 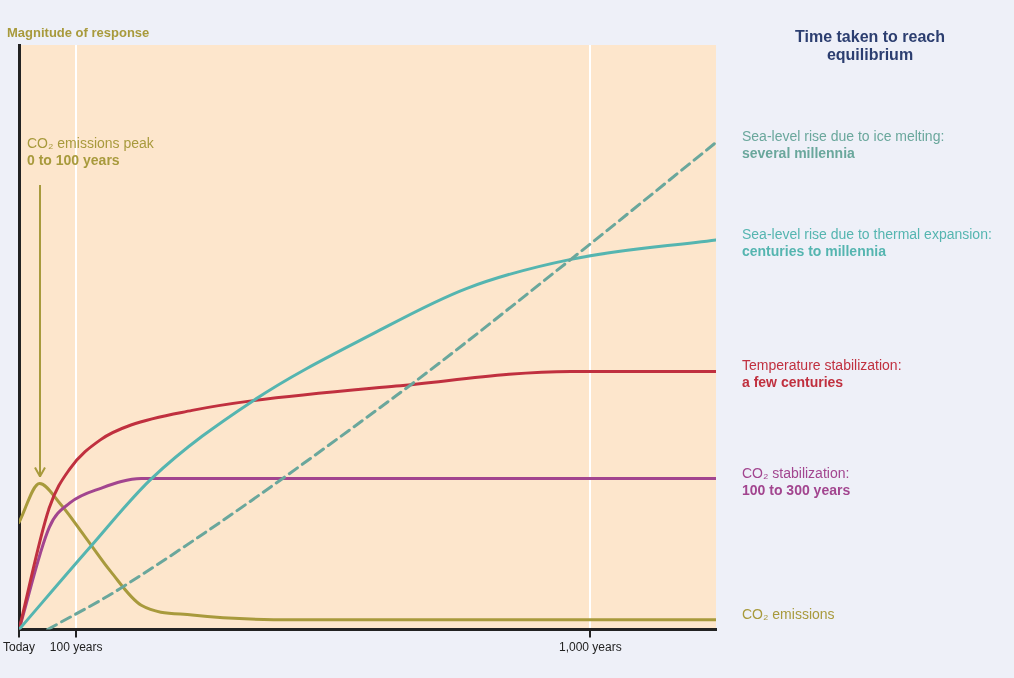 What do you see at coordinates (789, 614) in the screenshot?
I see `series-label: CO₂ emissions` at bounding box center [789, 614].